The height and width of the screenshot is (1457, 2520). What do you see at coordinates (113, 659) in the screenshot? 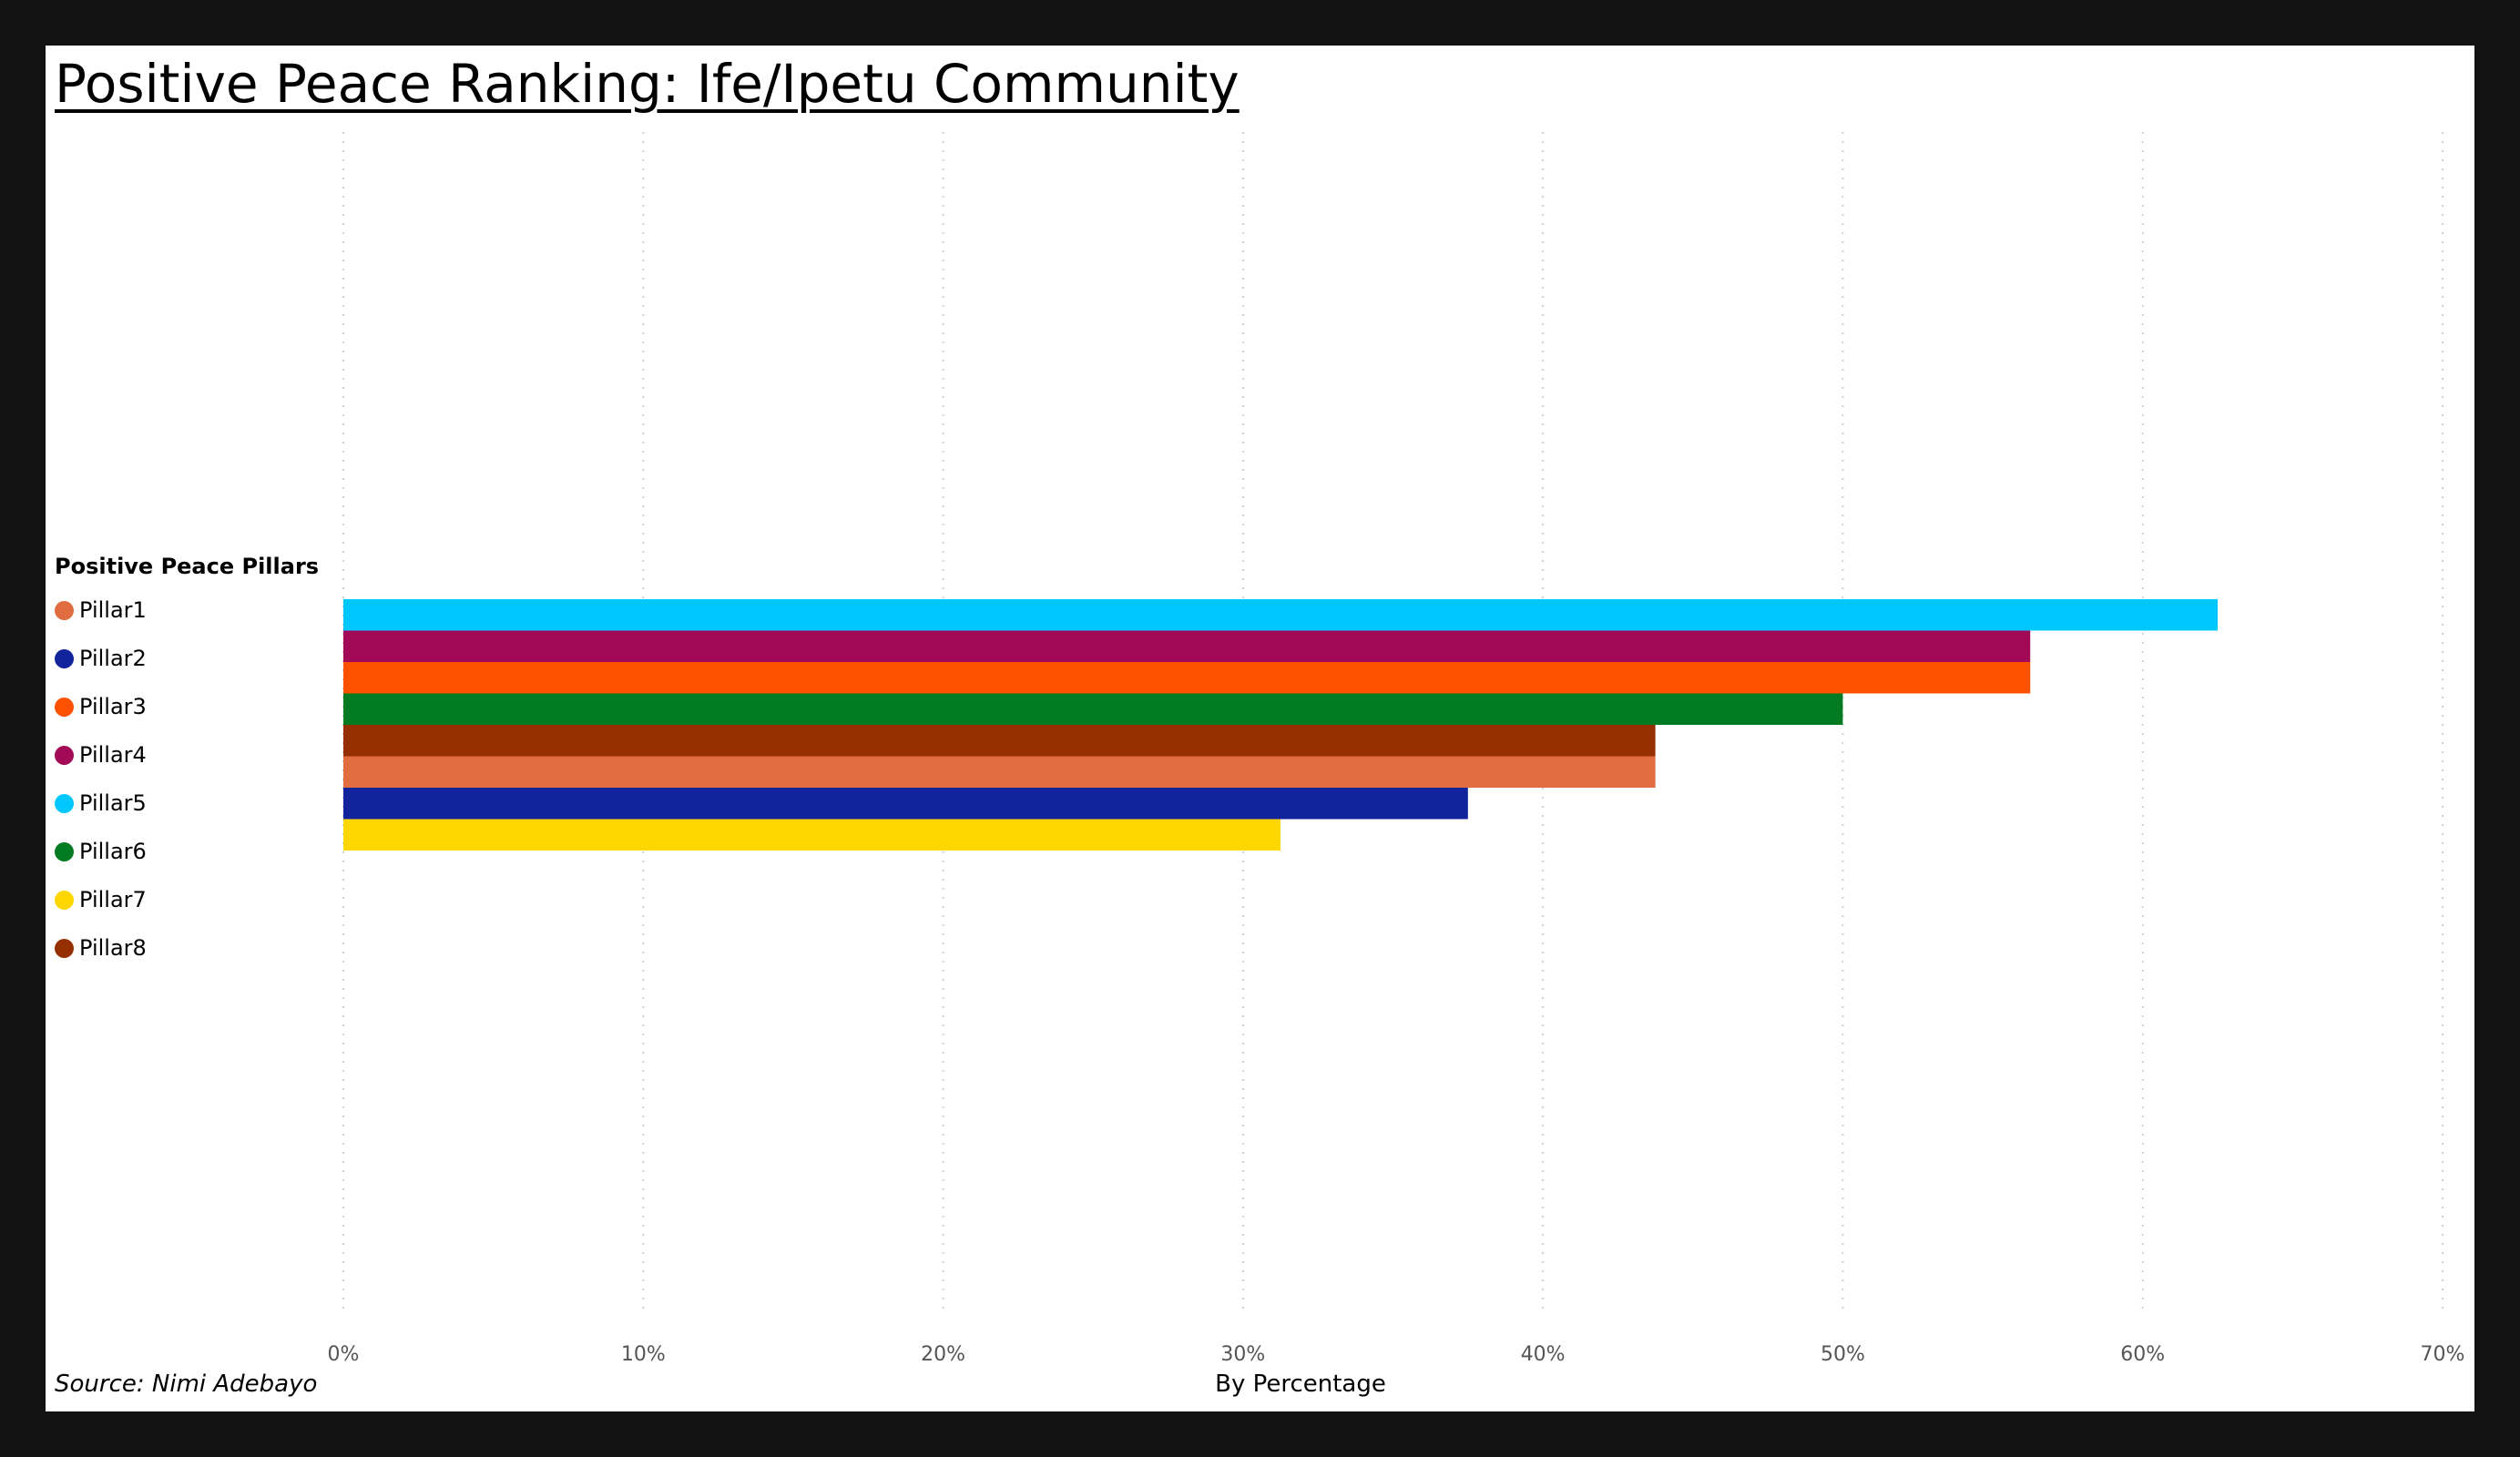
I see `legend-label: Pillar2` at bounding box center [113, 659].